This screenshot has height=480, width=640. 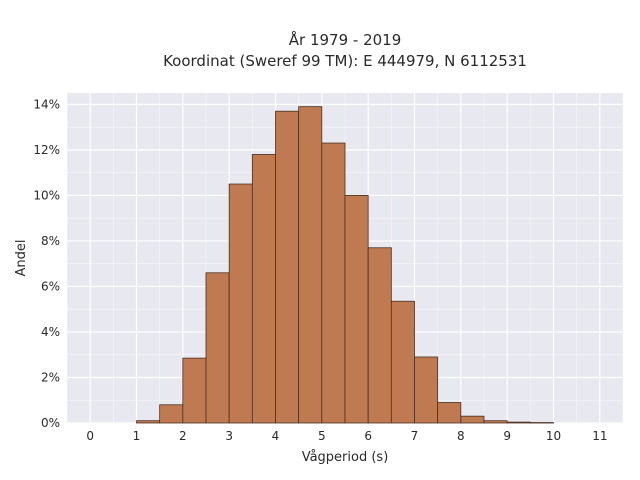 What do you see at coordinates (90, 436) in the screenshot?
I see `x-tick-label: 0` at bounding box center [90, 436].